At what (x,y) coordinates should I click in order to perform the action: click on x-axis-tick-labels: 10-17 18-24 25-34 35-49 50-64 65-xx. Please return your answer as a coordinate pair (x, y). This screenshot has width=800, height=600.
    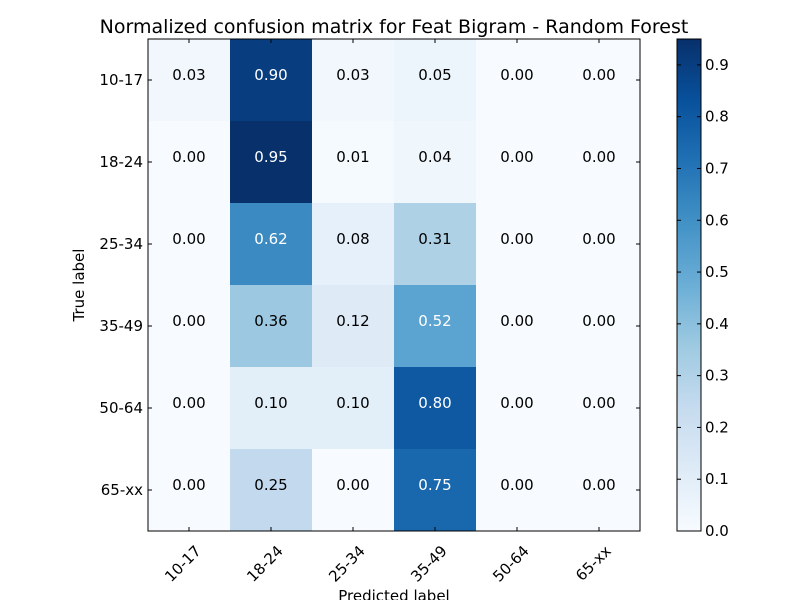
    Looking at the image, I should click on (388, 564).